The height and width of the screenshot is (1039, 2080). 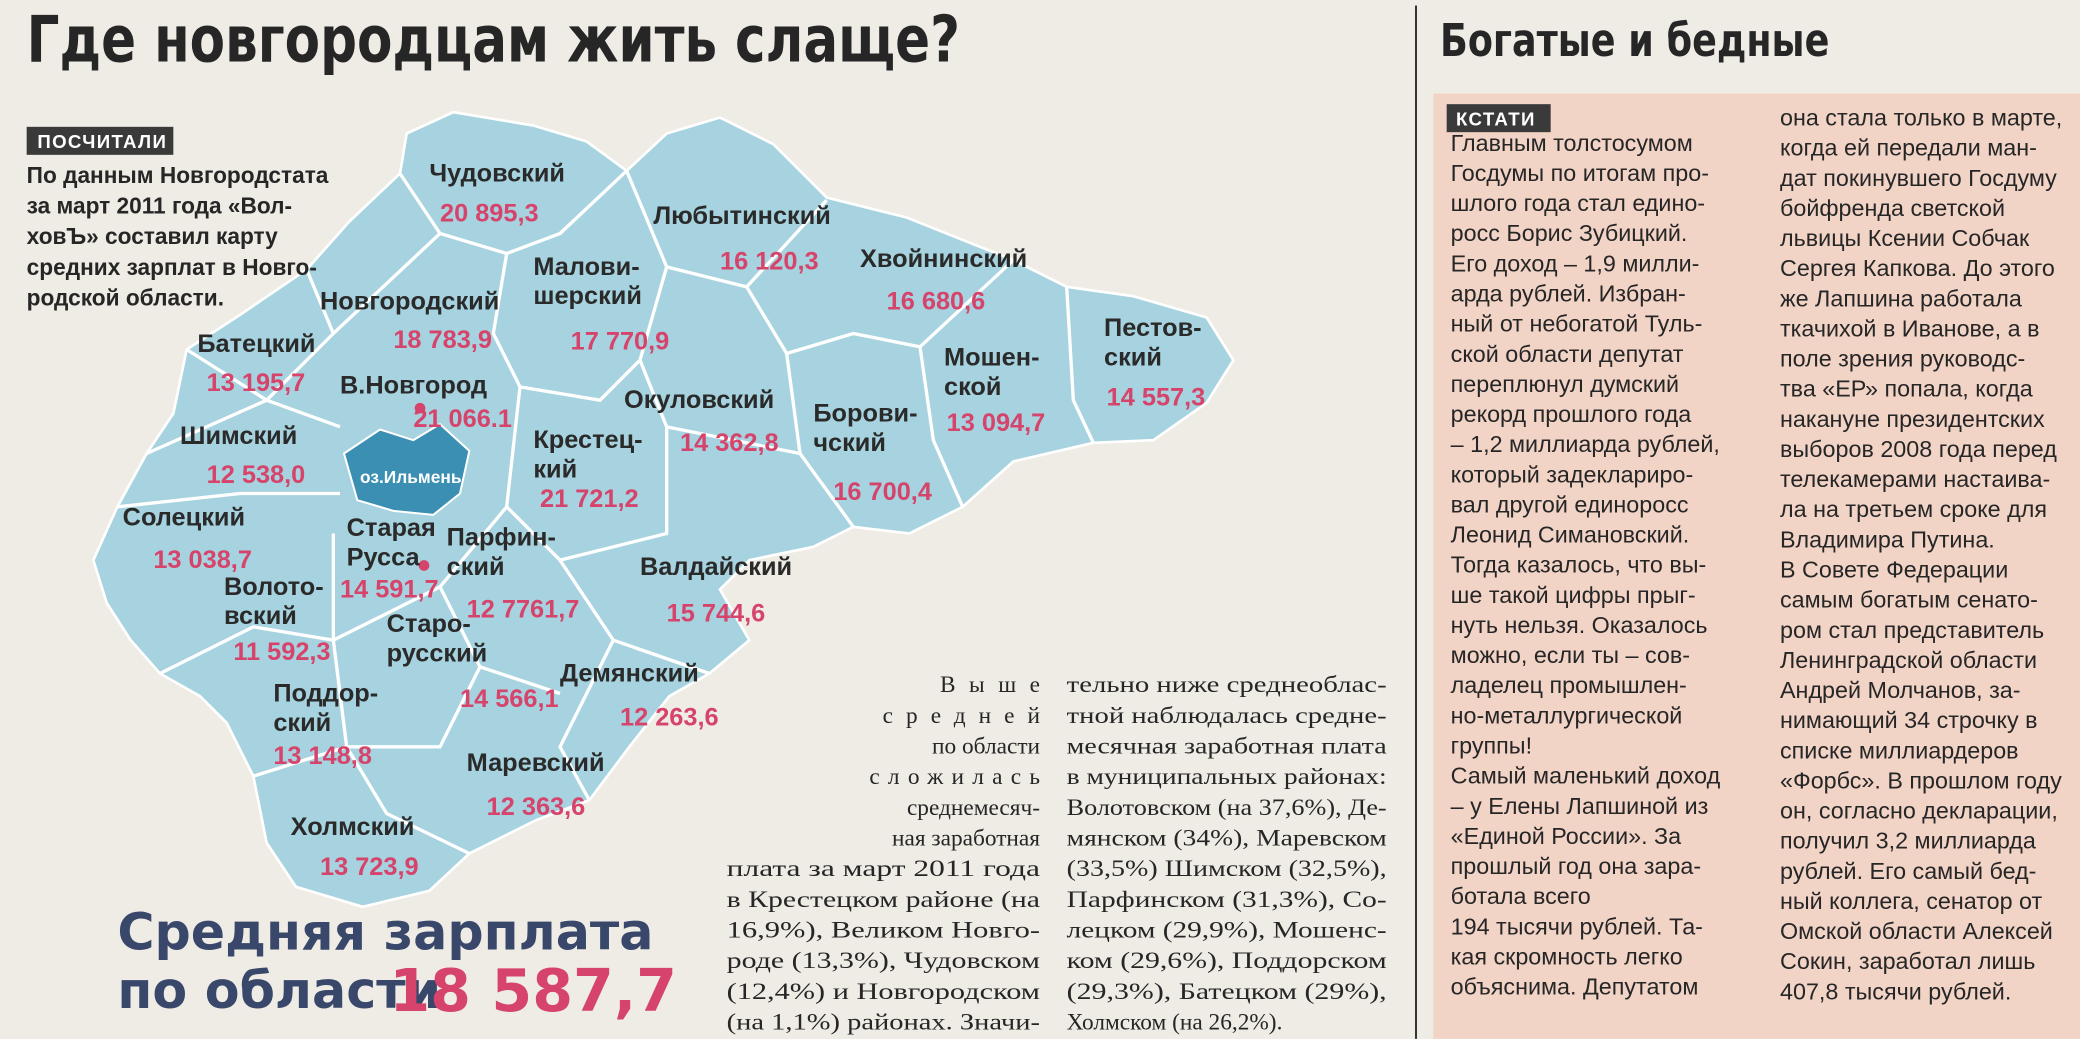 I want to click on sidebar-line: нуть нельзя. Оказалось, so click(x=1579, y=625).